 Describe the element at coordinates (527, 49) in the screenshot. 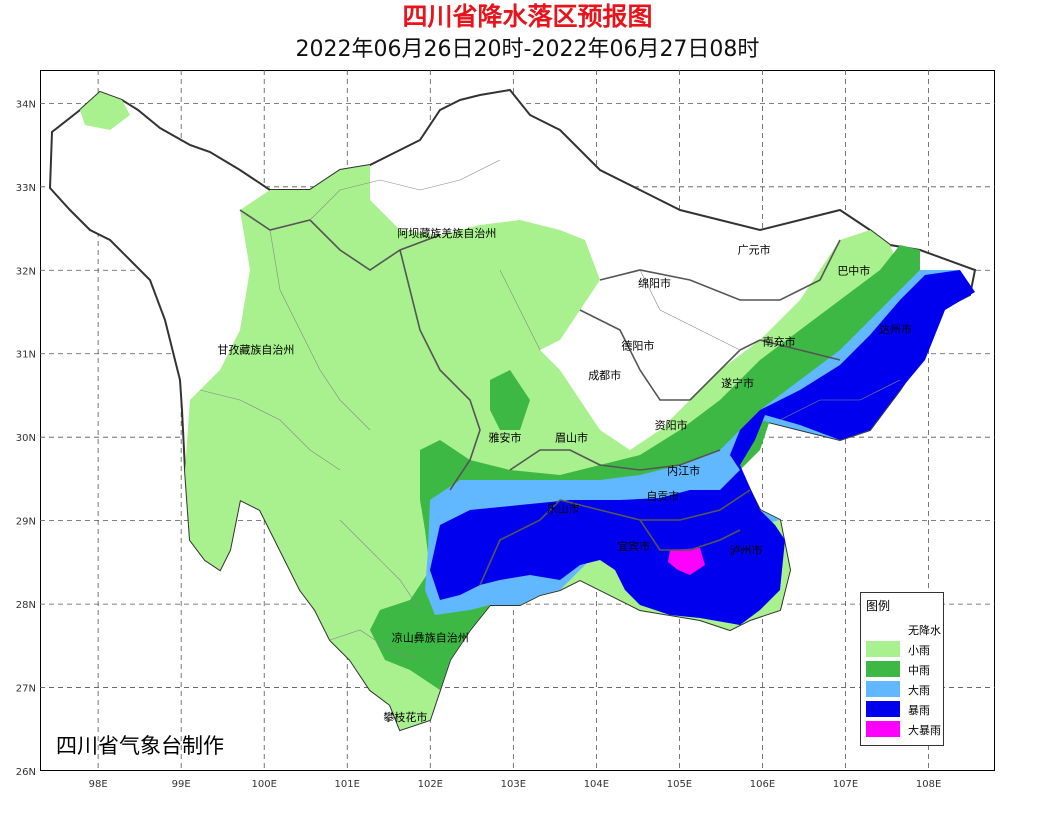

I see `map-subtitle: 2022年06月26日20时-2022年06月27日08时` at that location.